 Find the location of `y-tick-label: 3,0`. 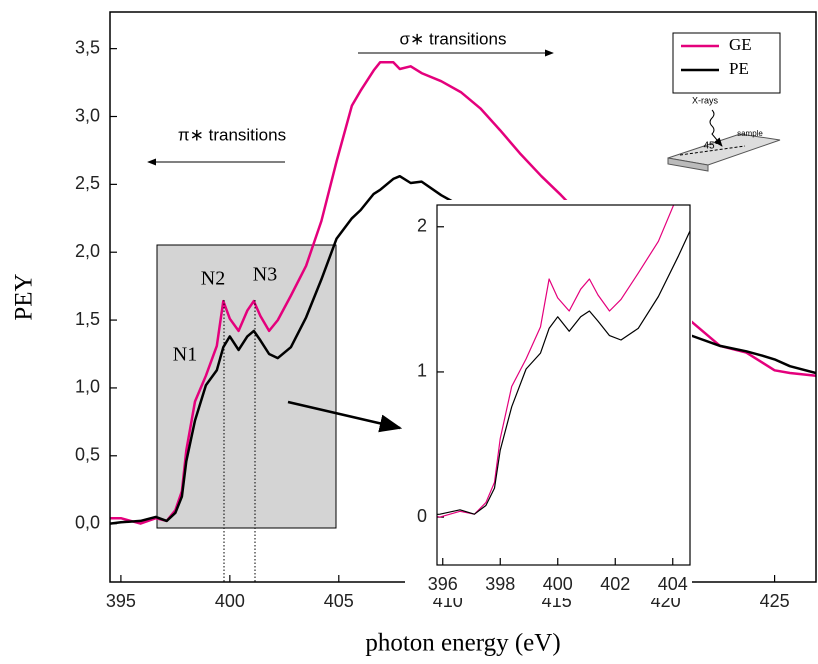

y-tick-label: 3,0 is located at coordinates (87, 115).